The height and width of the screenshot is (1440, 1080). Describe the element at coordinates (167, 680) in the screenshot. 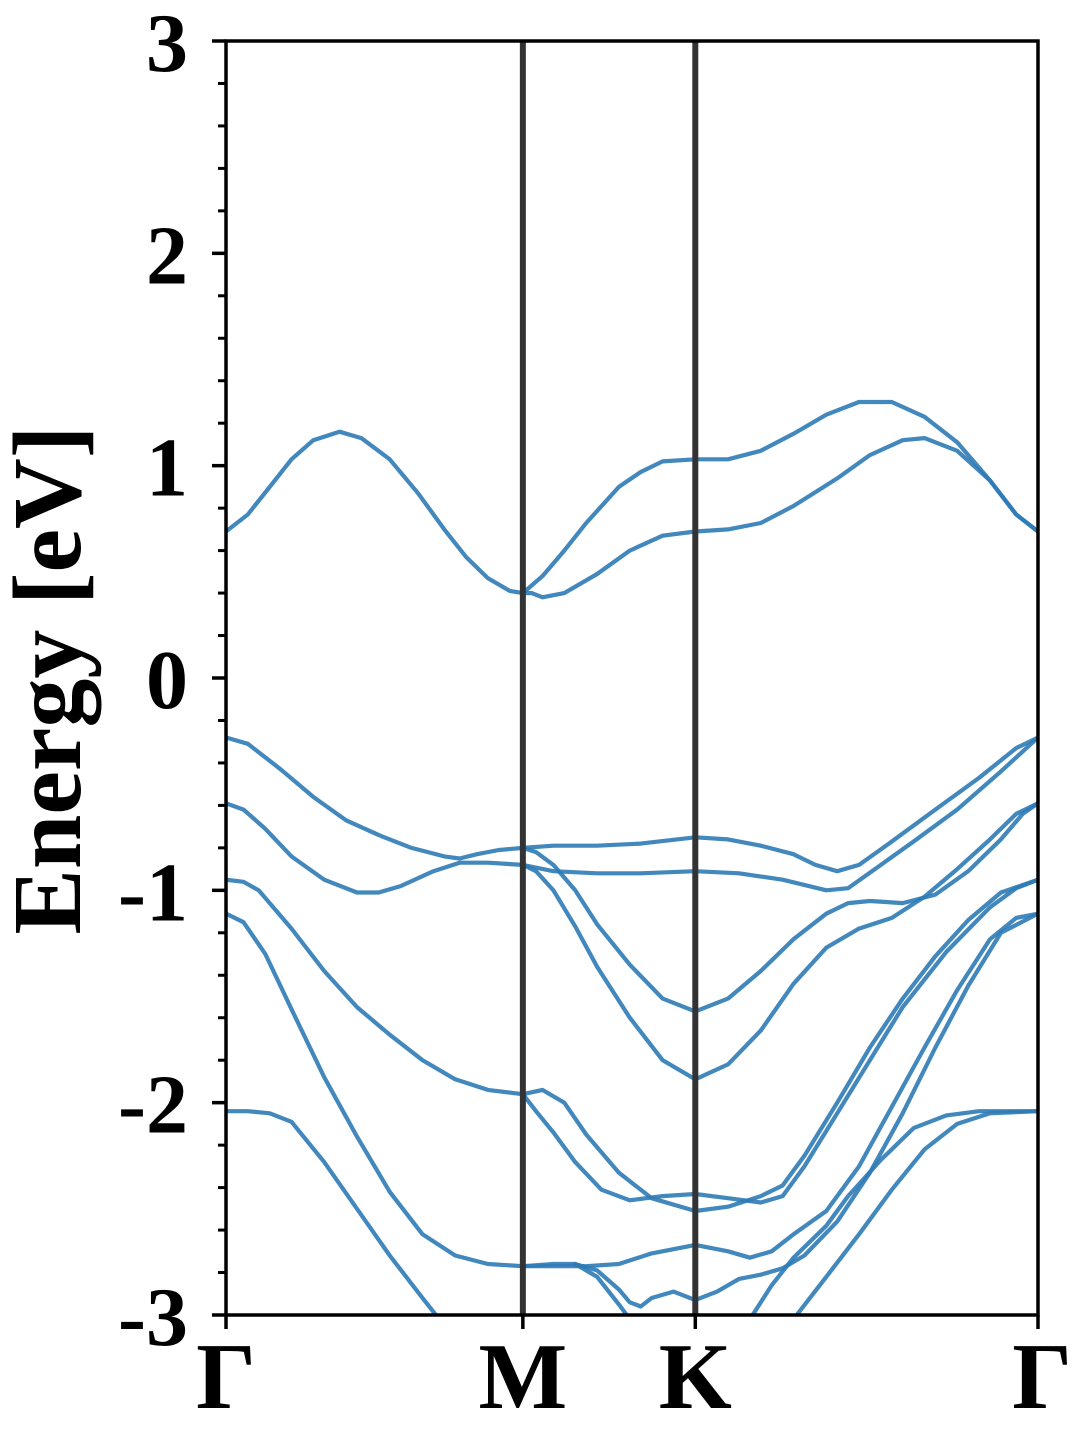

I see `y-tick-label: 0` at that location.